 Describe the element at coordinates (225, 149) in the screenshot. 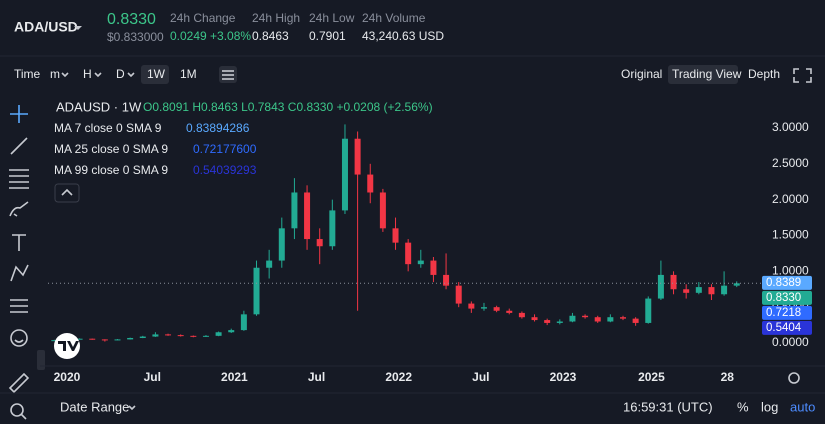

I see `legend-value: 0.72177600` at that location.